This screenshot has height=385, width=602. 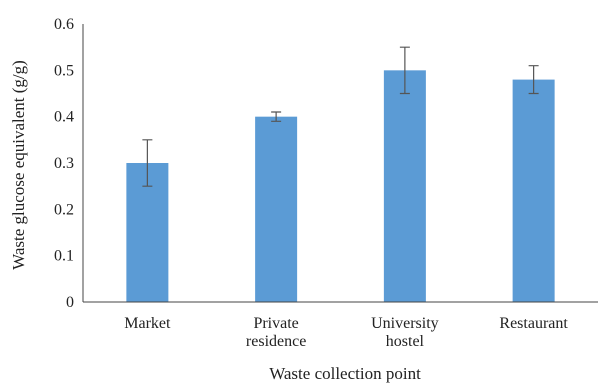 What do you see at coordinates (533, 323) in the screenshot?
I see `category-label: Restaurant` at bounding box center [533, 323].